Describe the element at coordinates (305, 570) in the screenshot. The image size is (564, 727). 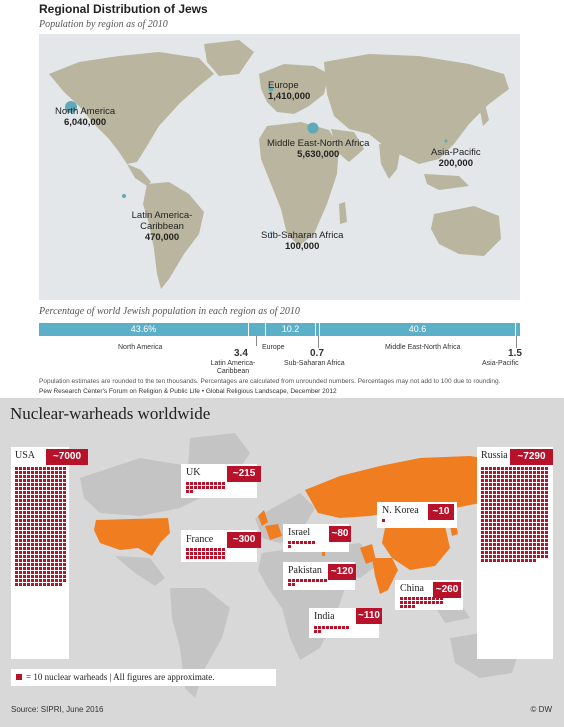
I see `country-name: Pakistan` at that location.